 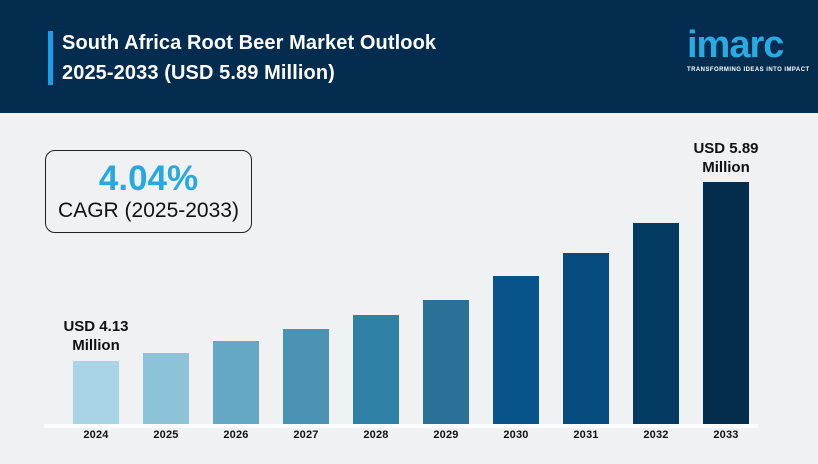 I want to click on bar-2025, so click(x=166, y=388).